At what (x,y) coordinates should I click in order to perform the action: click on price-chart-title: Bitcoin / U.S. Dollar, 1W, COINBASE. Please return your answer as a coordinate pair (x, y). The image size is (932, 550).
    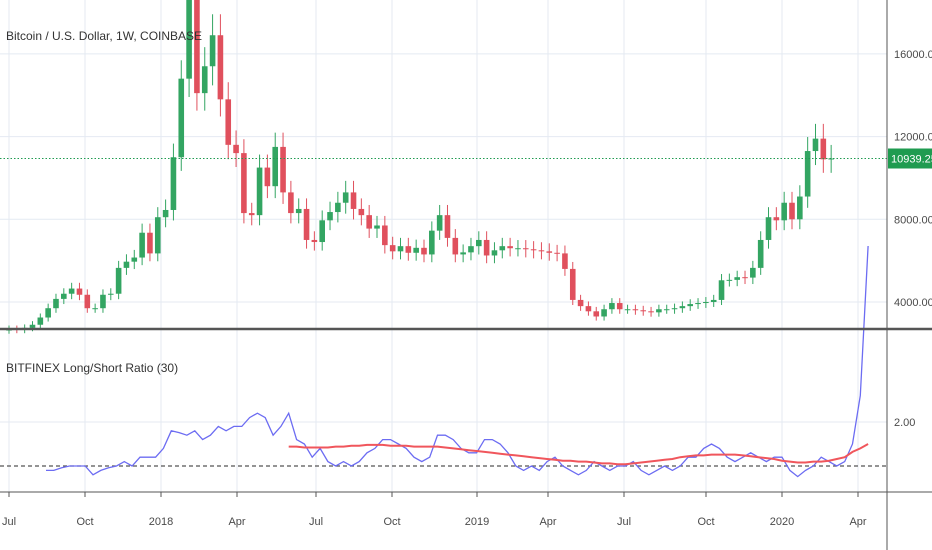
    Looking at the image, I should click on (104, 36).